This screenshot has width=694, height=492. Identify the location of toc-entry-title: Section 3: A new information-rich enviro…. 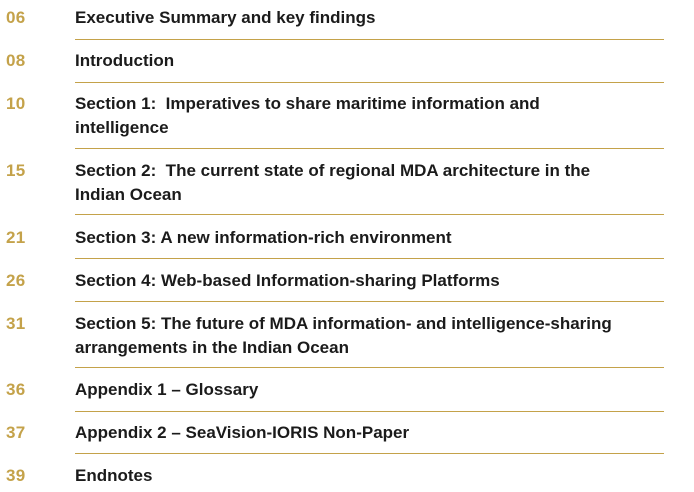
(263, 237).